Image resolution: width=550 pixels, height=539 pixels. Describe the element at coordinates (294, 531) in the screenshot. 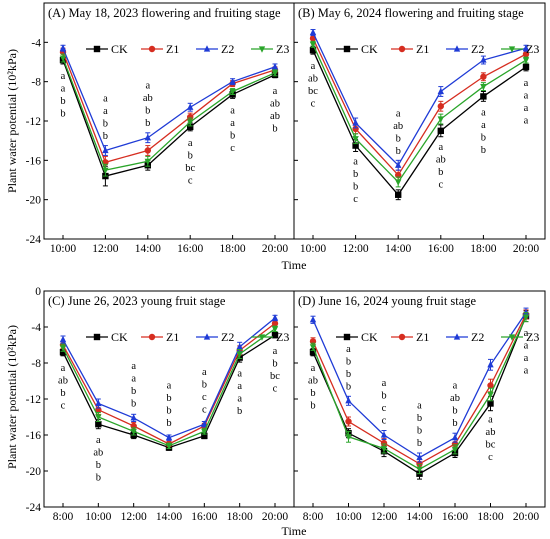

I see `x-axis-label-bottom: Time` at that location.